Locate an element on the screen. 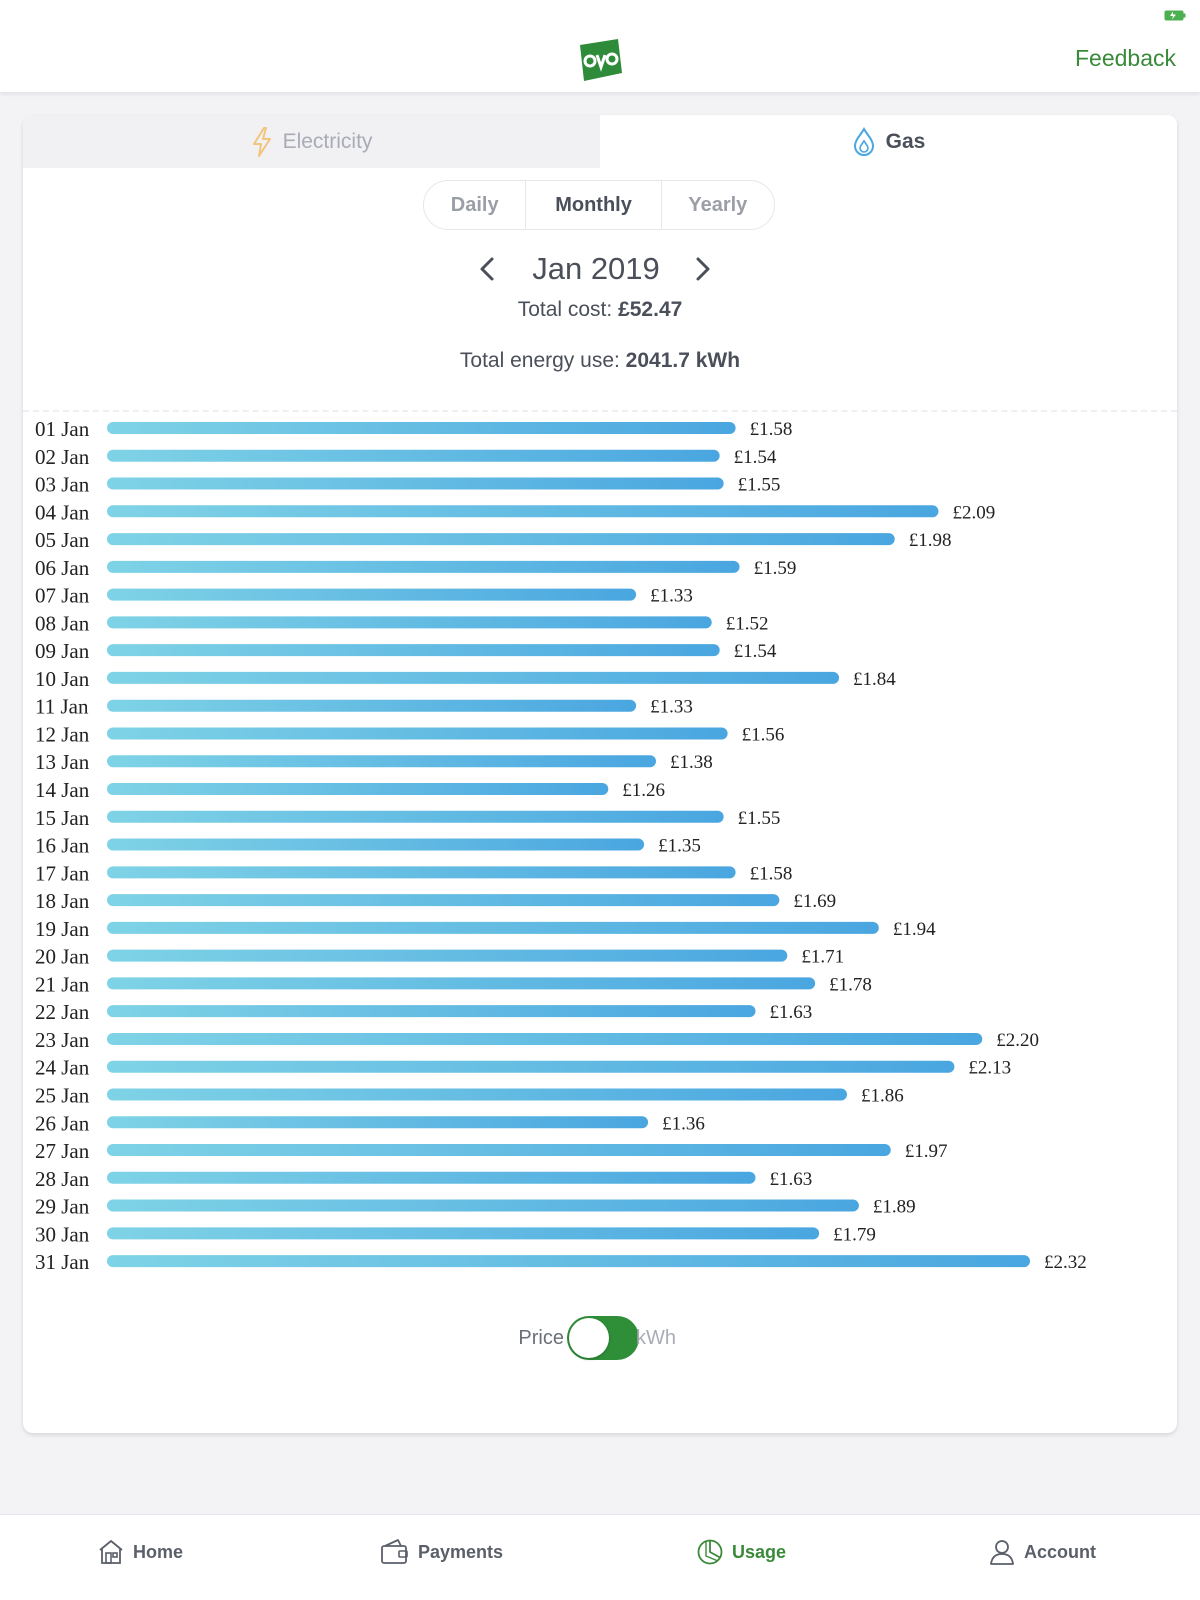 This screenshot has width=1200, height=1600. bar-category-label: 04 Jan is located at coordinates (62, 512).